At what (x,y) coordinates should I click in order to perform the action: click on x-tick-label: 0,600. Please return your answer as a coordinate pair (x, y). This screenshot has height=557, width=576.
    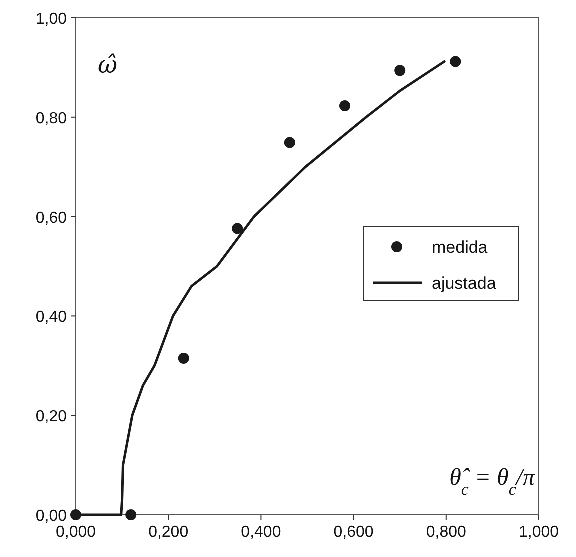
    Looking at the image, I should click on (354, 532).